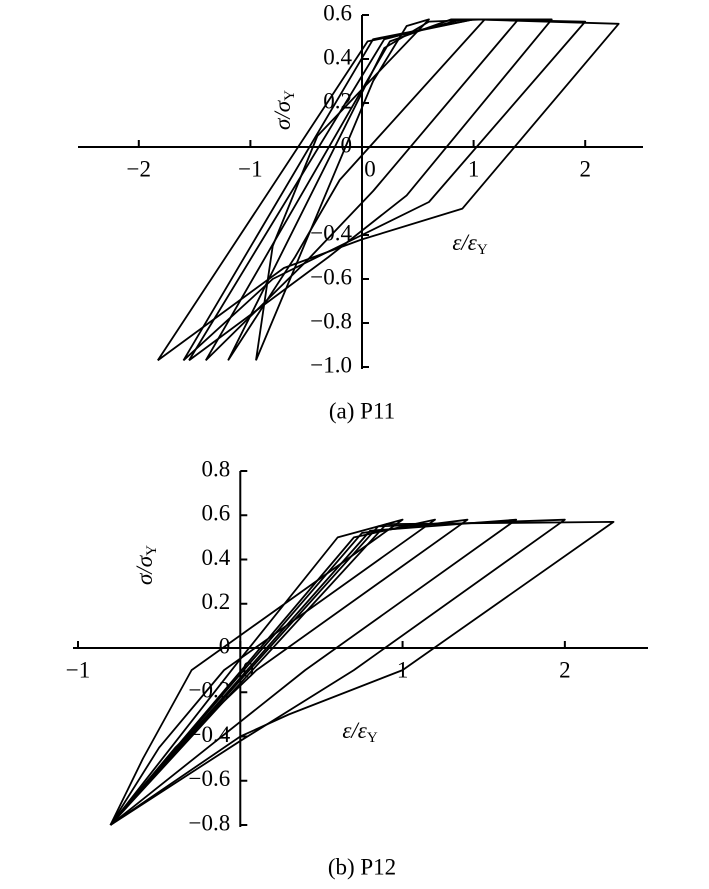 The height and width of the screenshot is (889, 709). Describe the element at coordinates (362, 410) in the screenshot. I see `caption: (a) P11` at that location.